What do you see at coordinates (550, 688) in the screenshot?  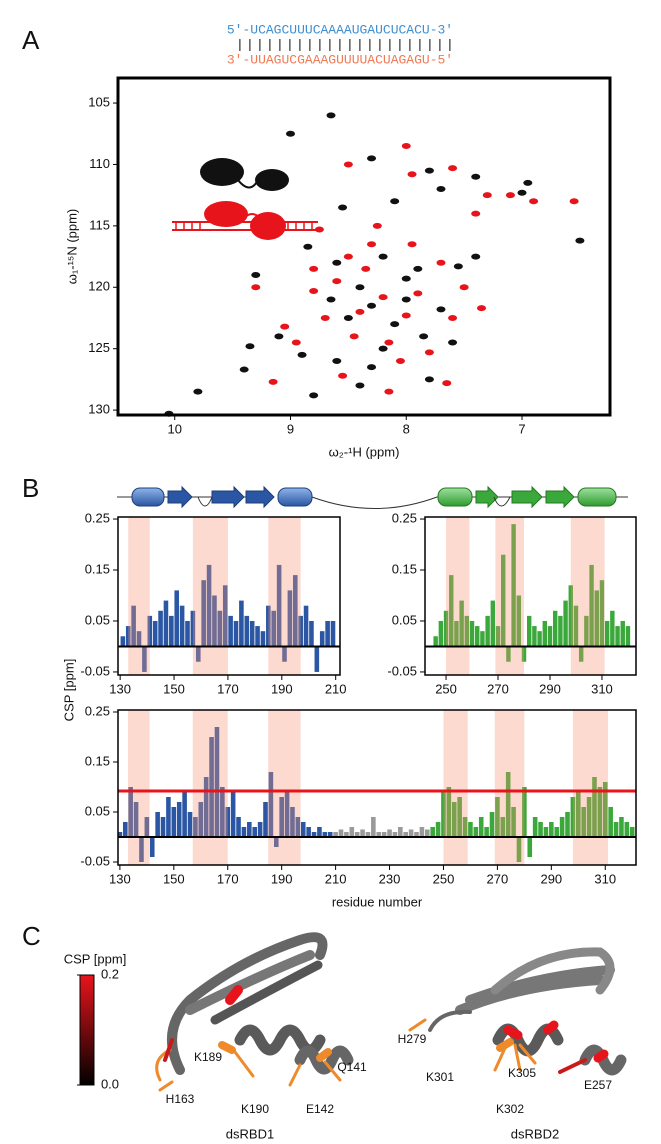 I see `x-tick-label: 290` at bounding box center [550, 688].